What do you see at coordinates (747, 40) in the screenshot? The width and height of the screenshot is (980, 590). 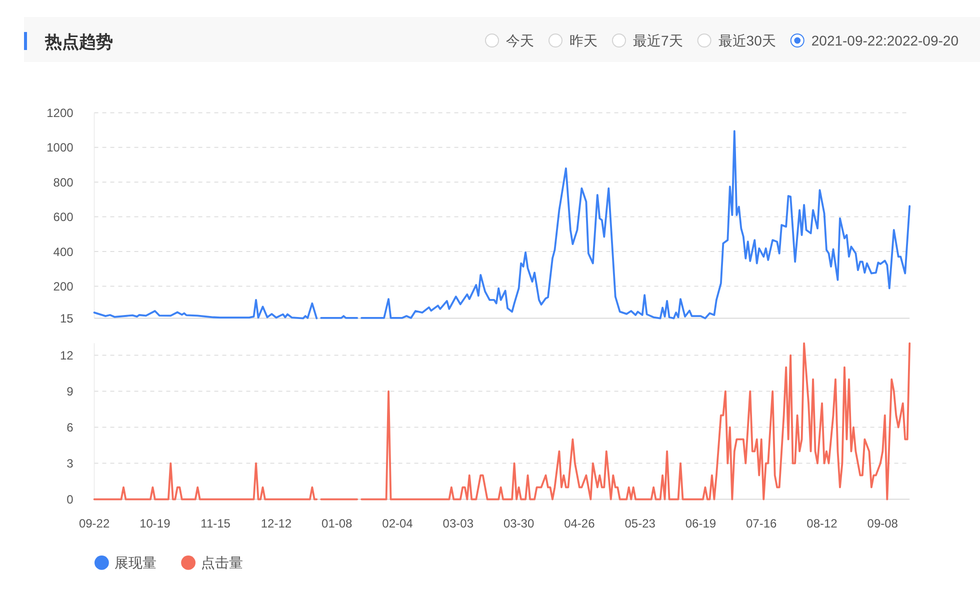 I see `text: 最近30天` at bounding box center [747, 40].